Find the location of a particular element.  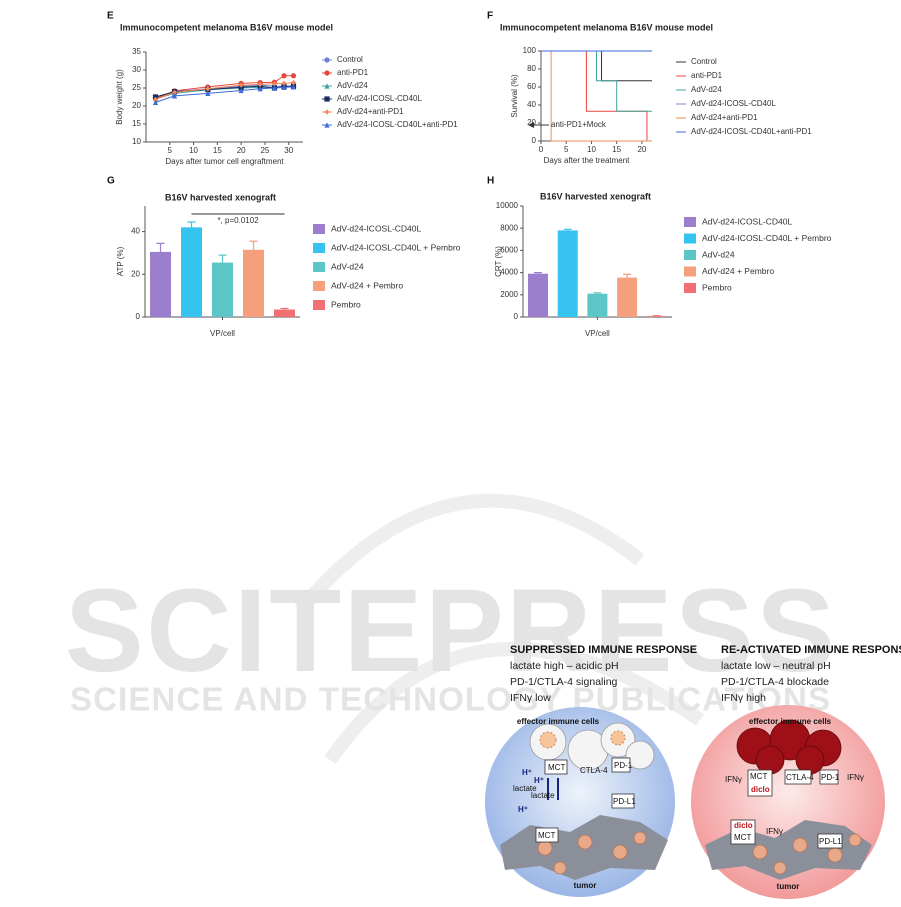

y-tick-label: 10 is located at coordinates (136, 141).